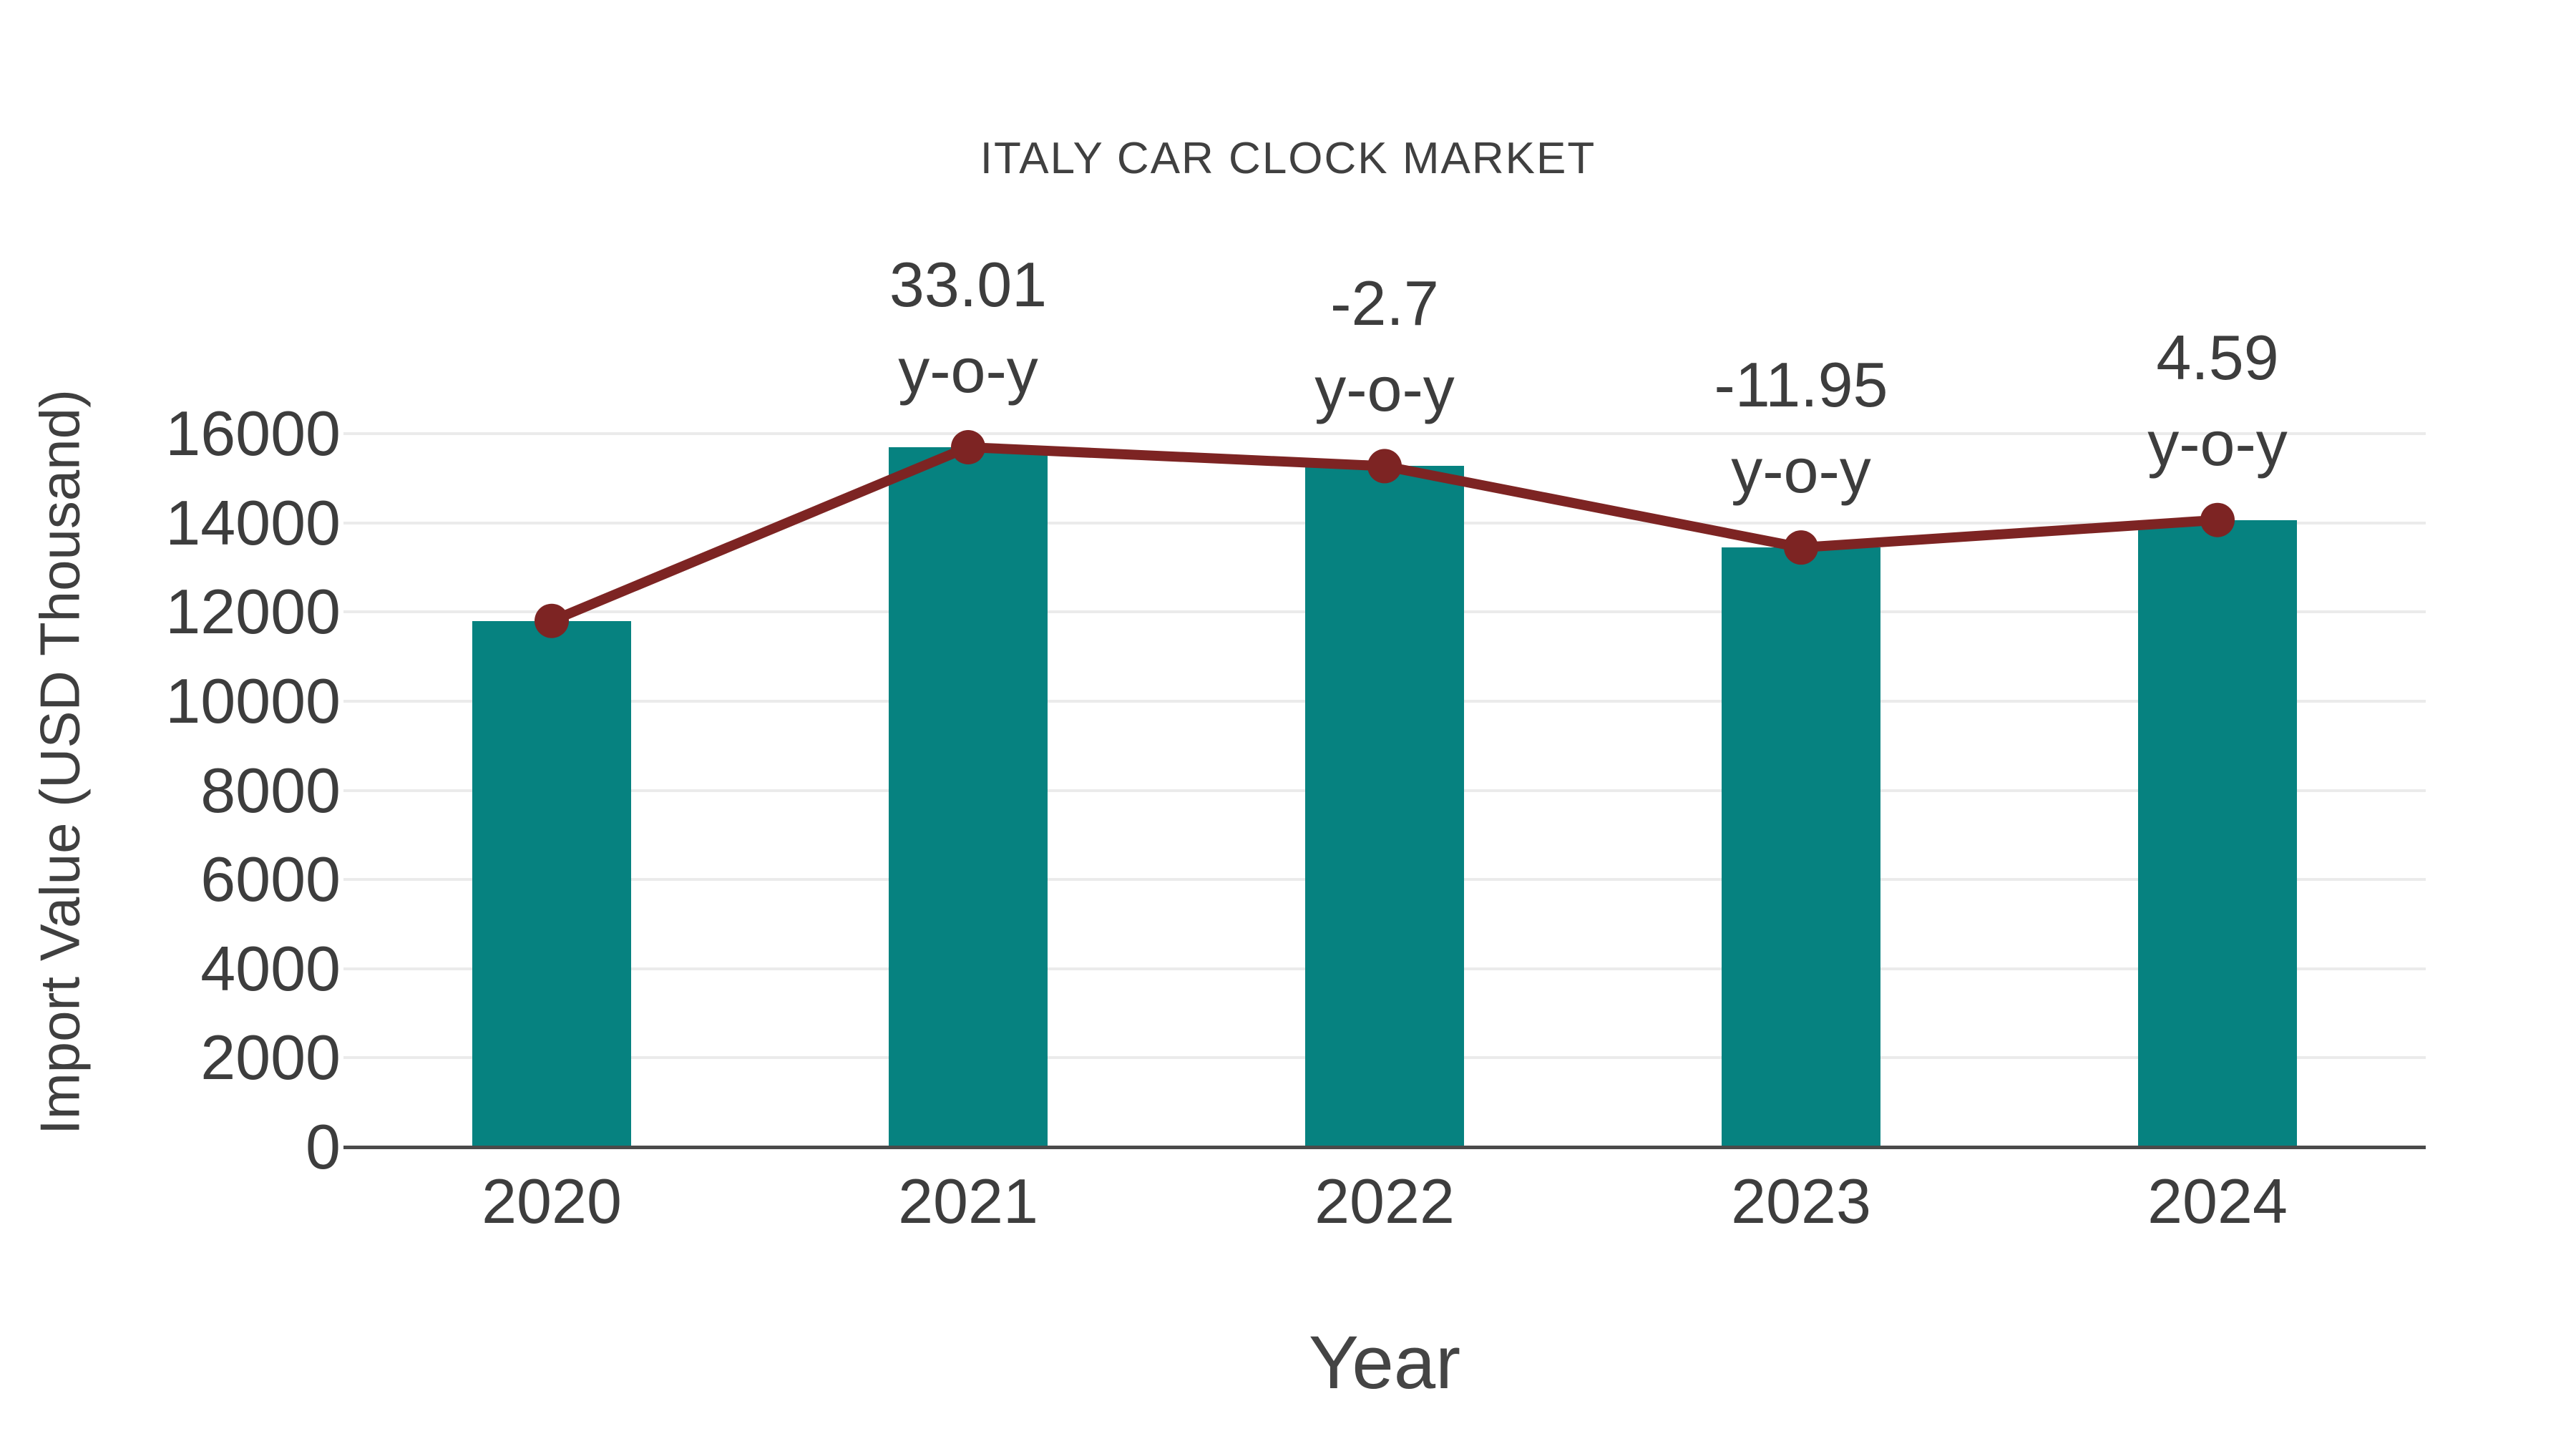 This screenshot has width=2576, height=1449. Describe the element at coordinates (968, 447) in the screenshot. I see `data-point-2021` at that location.